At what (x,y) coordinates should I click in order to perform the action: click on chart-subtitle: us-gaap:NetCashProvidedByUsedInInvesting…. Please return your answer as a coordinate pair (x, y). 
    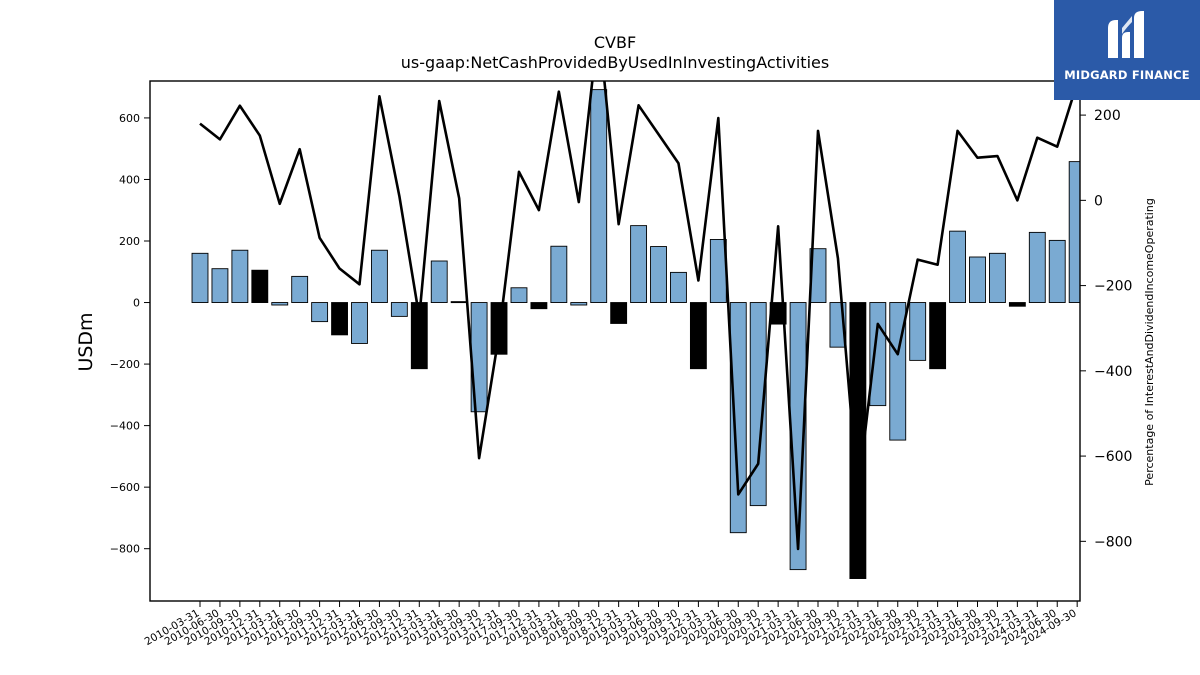
    Looking at the image, I should click on (615, 62).